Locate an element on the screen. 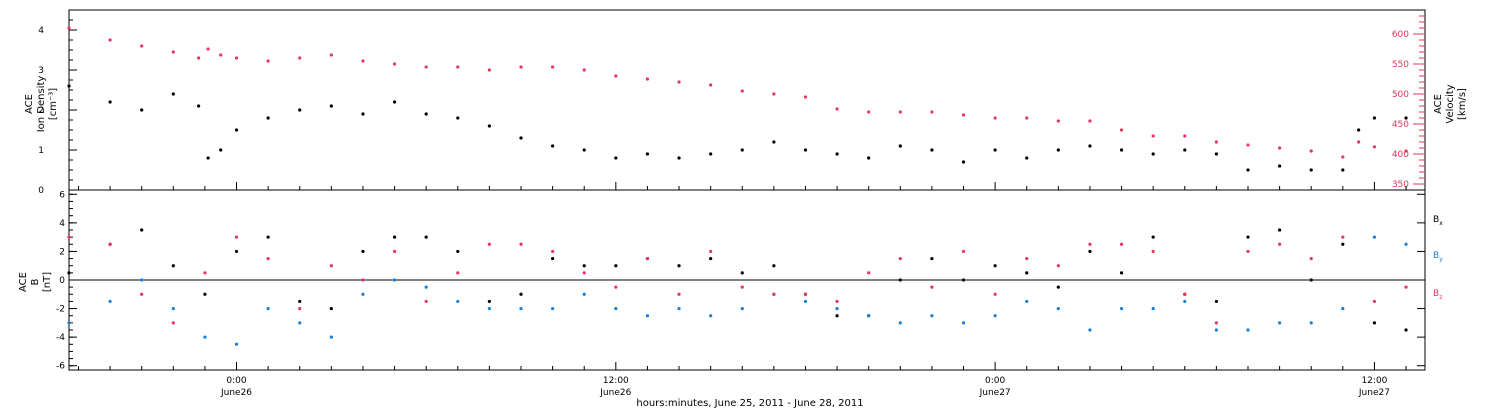 This screenshot has height=410, width=1500. field-tick-label: 6 is located at coordinates (62, 195).